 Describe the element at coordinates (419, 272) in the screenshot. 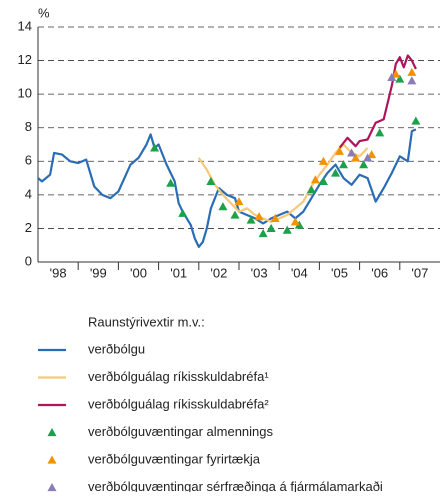

I see `x-tick-label: '07` at that location.